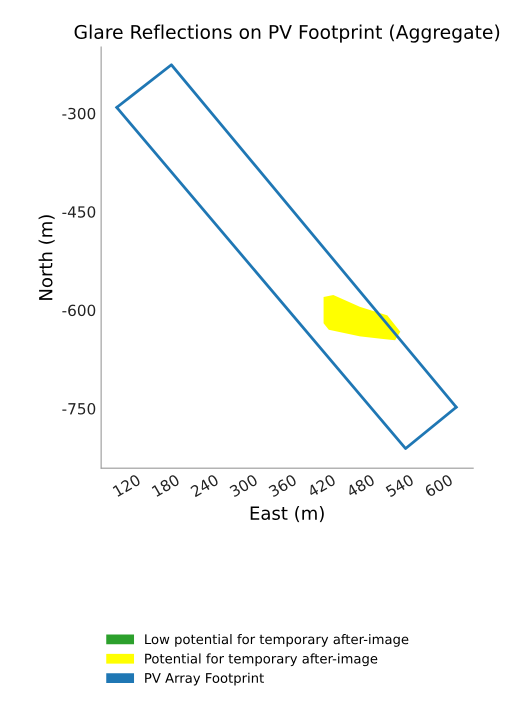  Describe the element at coordinates (287, 514) in the screenshot. I see `x-axis-title: East (m)` at that location.